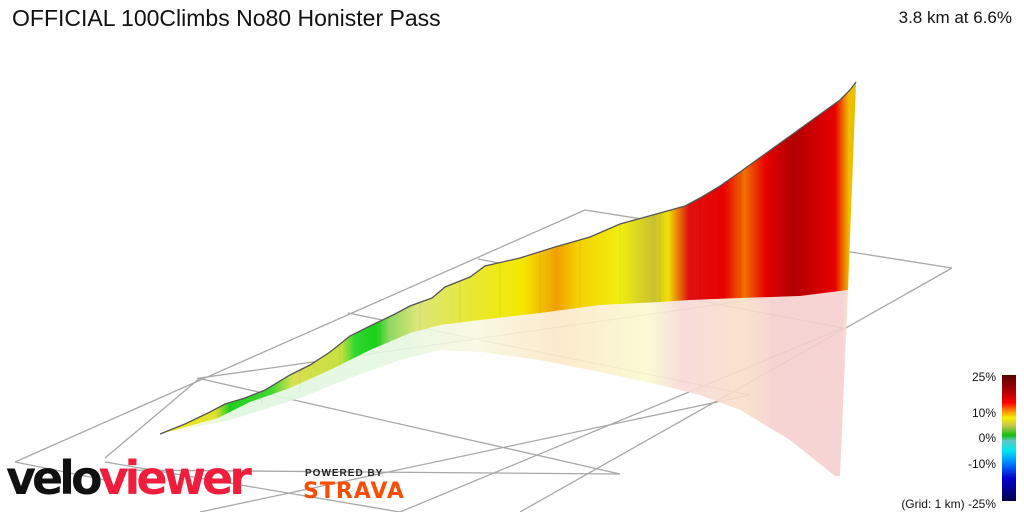  Describe the element at coordinates (54, 478) in the screenshot. I see `logo-velo: velo` at that location.